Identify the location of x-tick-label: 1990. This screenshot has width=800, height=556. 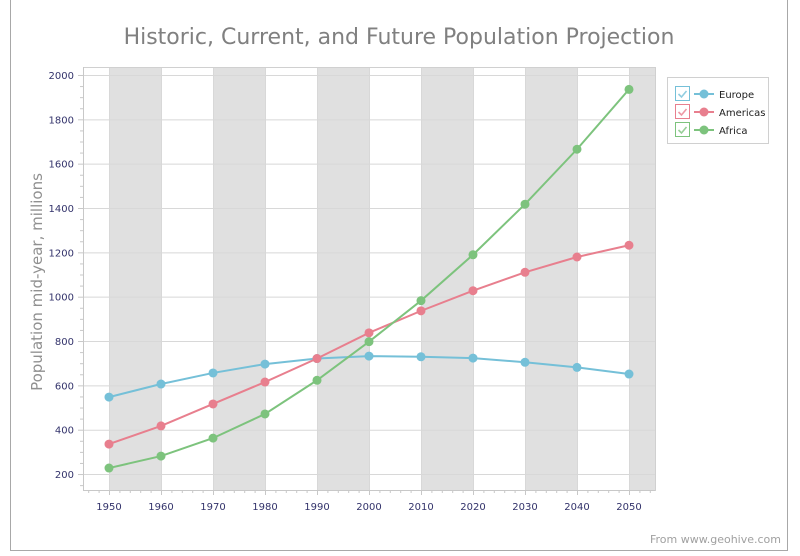
(316, 507).